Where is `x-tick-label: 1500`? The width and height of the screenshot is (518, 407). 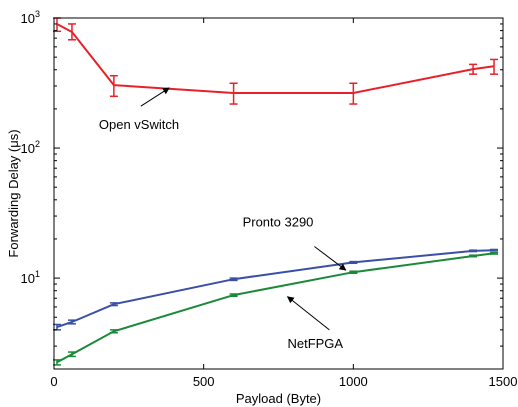
x-tick-label: 1500 is located at coordinates (503, 381).